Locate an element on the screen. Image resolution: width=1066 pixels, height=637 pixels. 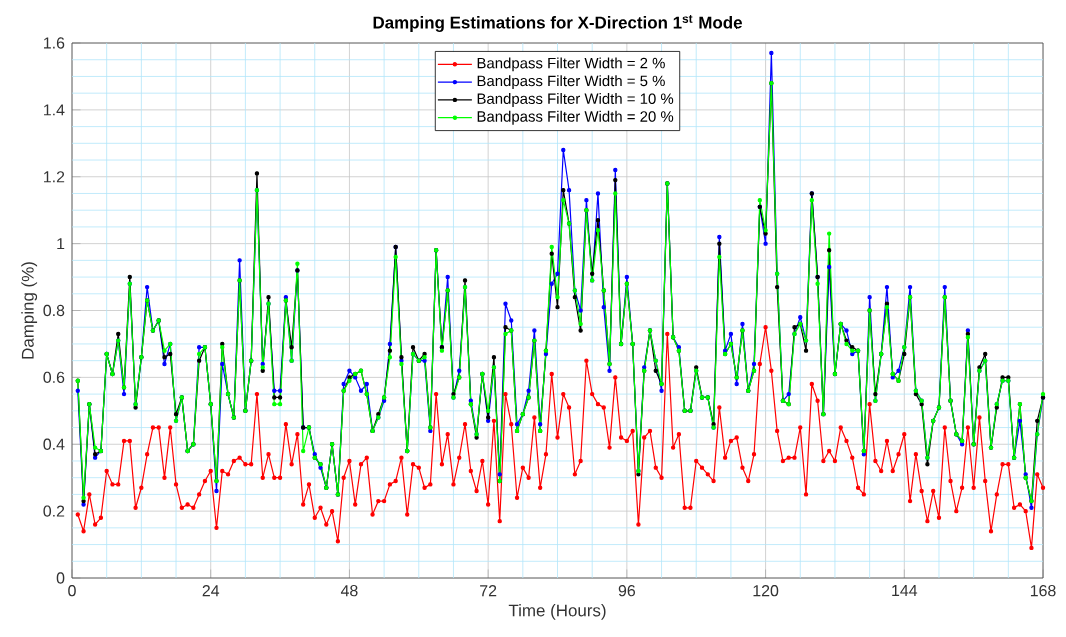
legend-label: Bandpass Filter Width = 5 % is located at coordinates (571, 82).